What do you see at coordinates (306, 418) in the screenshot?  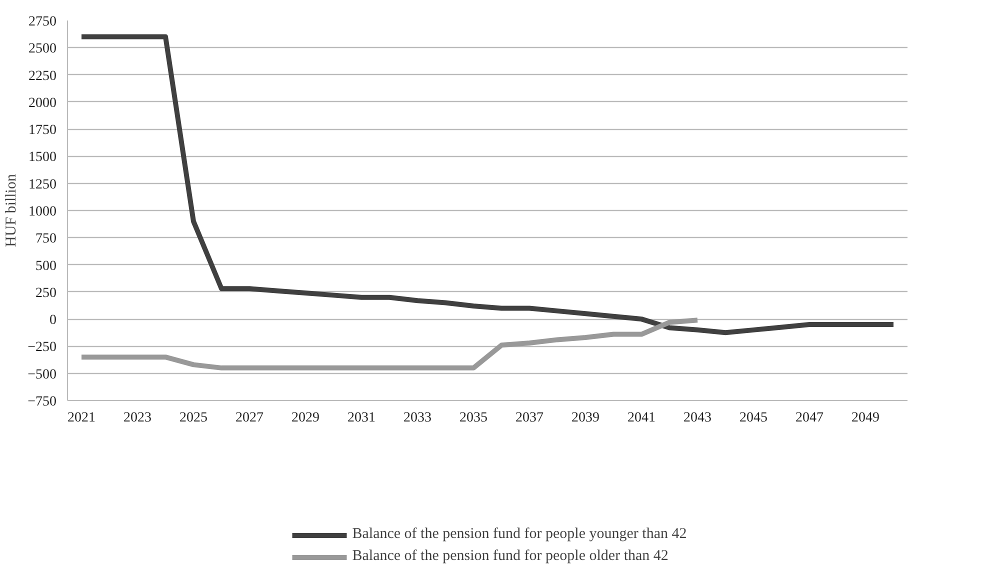 I see `x-tick-label: 2029` at bounding box center [306, 418].